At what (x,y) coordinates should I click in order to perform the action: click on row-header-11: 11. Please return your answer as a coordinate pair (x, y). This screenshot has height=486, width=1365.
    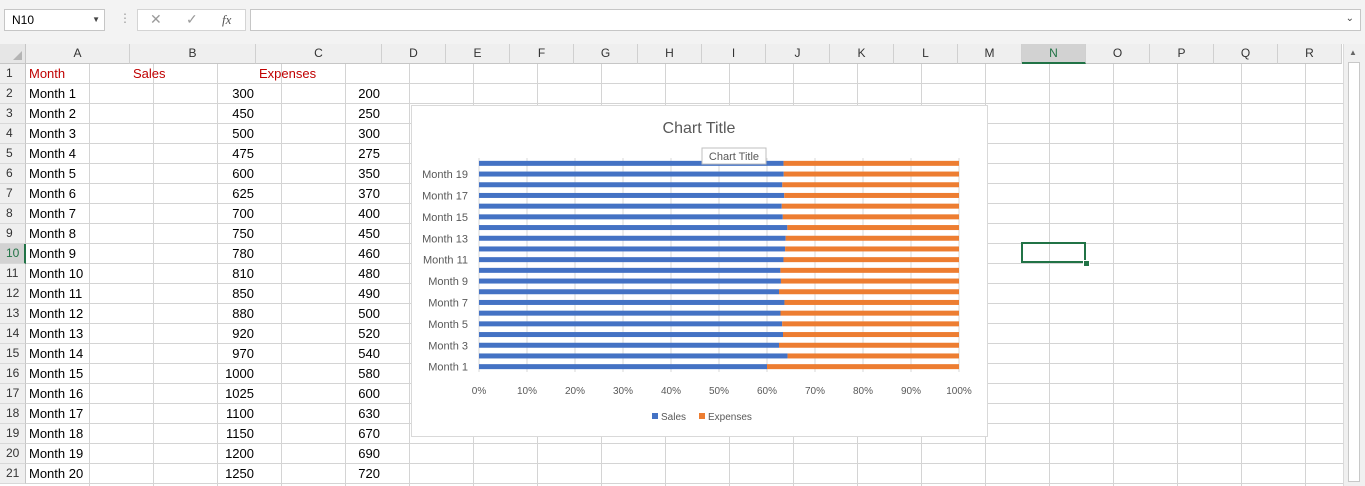
    Looking at the image, I should click on (13, 274).